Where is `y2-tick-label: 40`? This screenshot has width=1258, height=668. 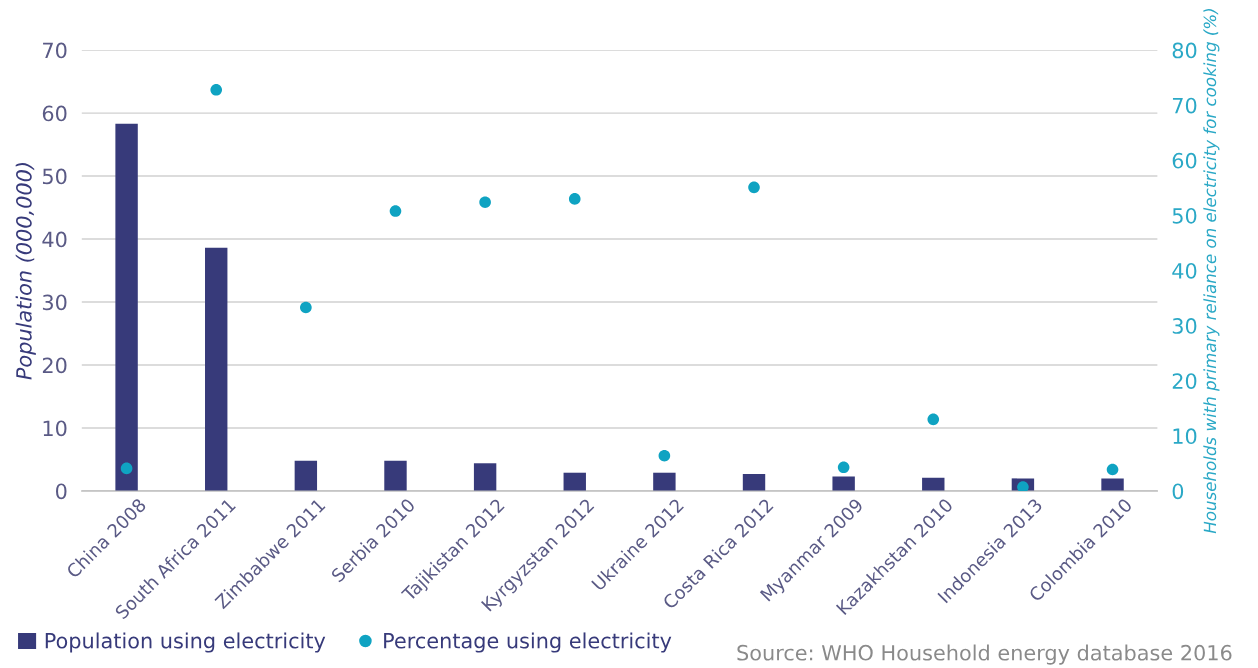
y2-tick-label: 40 is located at coordinates (1184, 270).